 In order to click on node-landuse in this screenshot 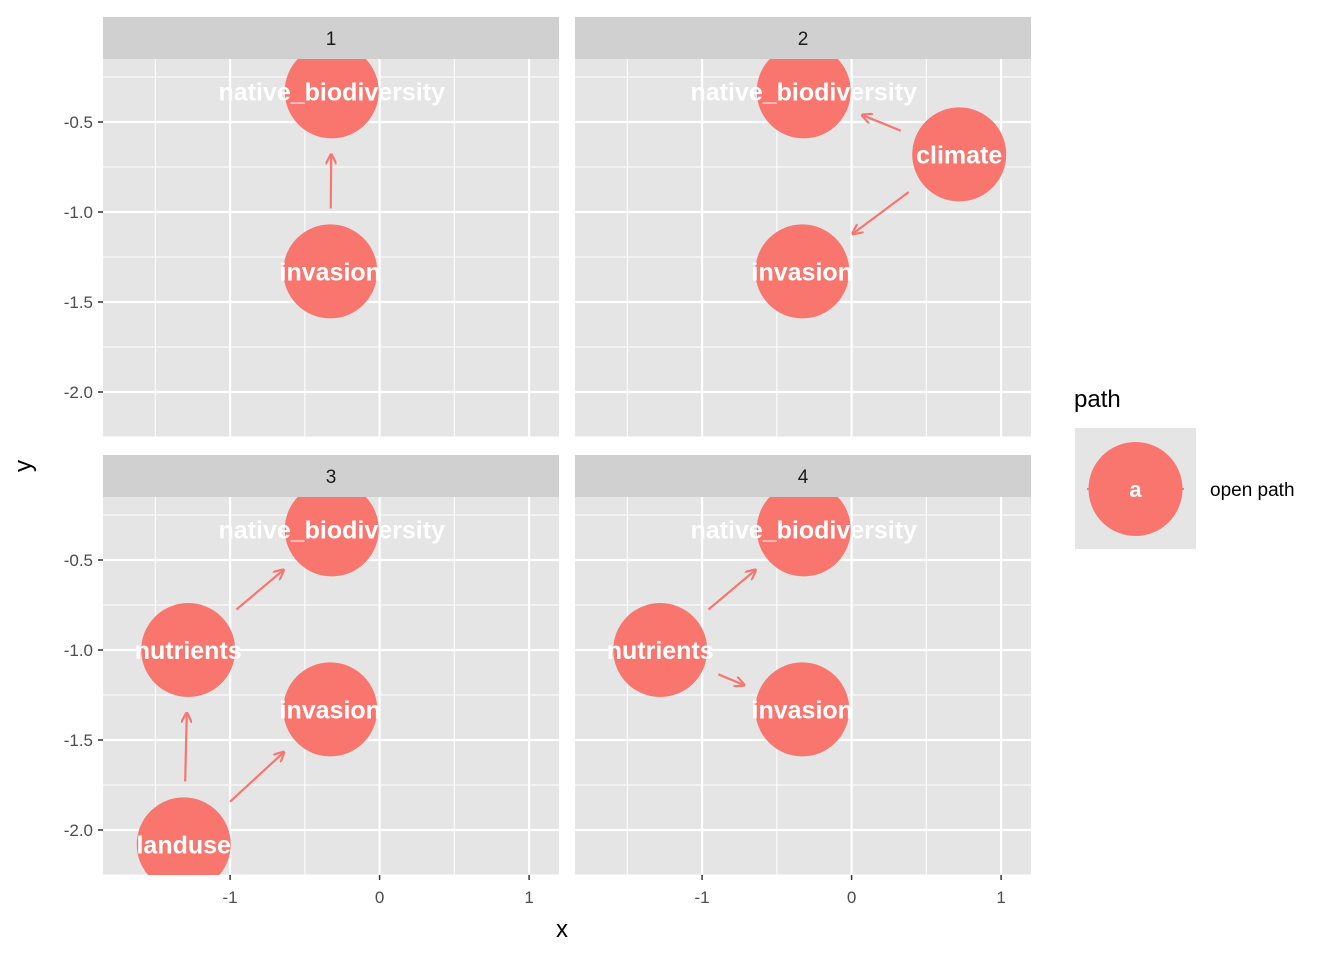, I will do `click(183, 836)`.